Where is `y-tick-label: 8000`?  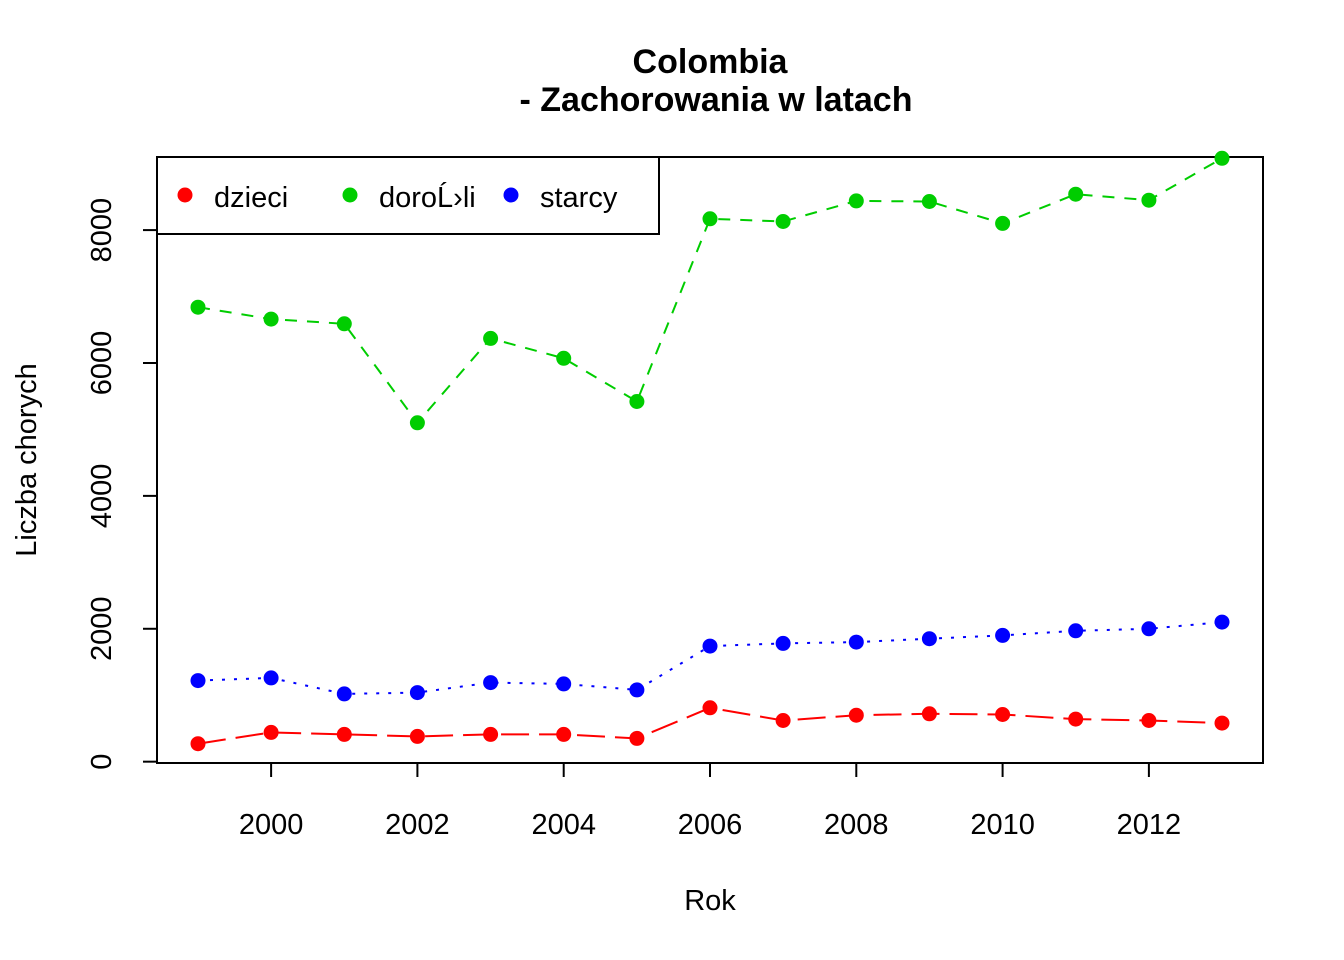 y-tick-label: 8000 is located at coordinates (102, 230).